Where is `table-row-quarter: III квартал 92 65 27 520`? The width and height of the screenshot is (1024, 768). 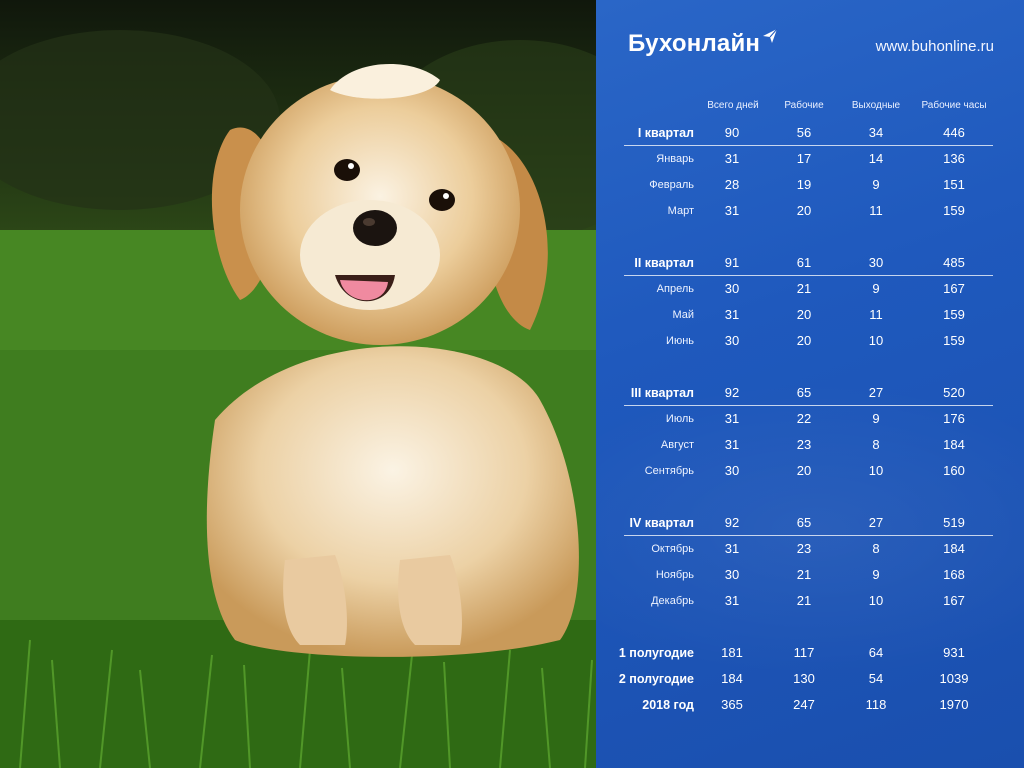 table-row-quarter: III квартал 92 65 27 520 is located at coordinates (810, 393).